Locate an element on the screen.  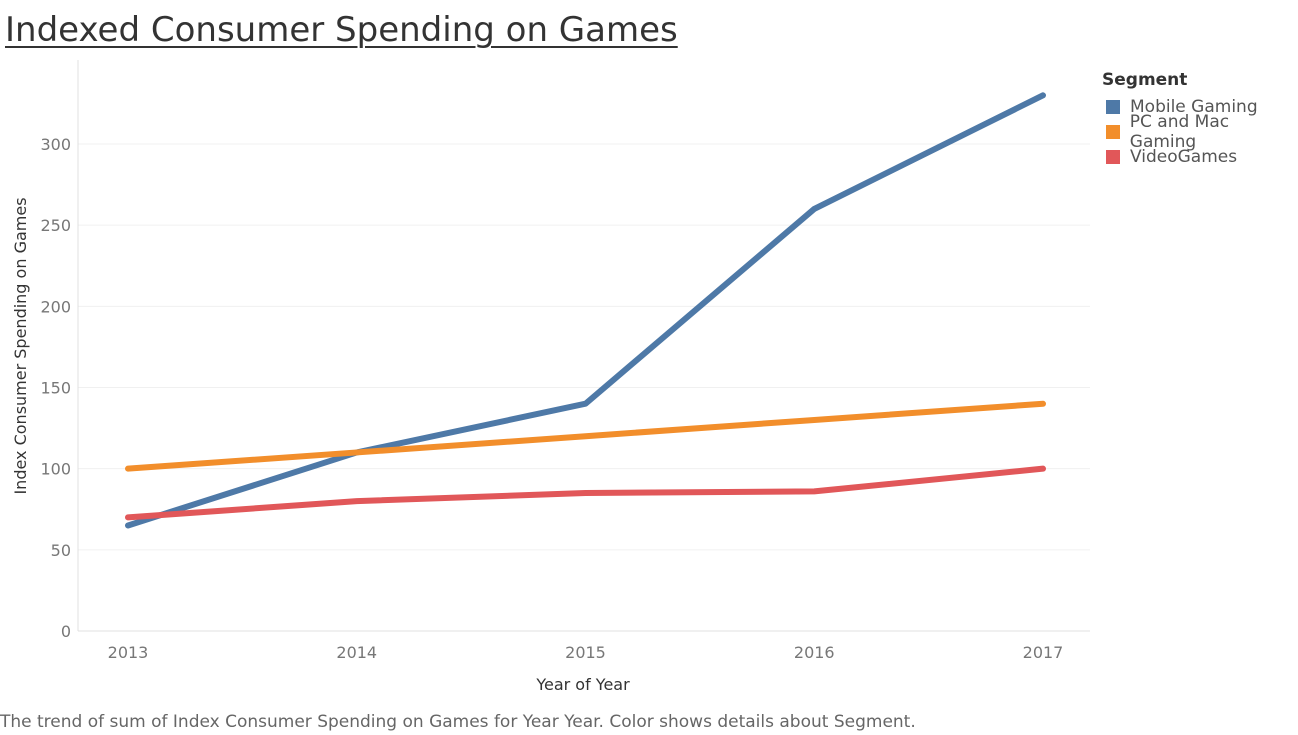
legend-item-videogames: VideoGames is located at coordinates (1200, 156).